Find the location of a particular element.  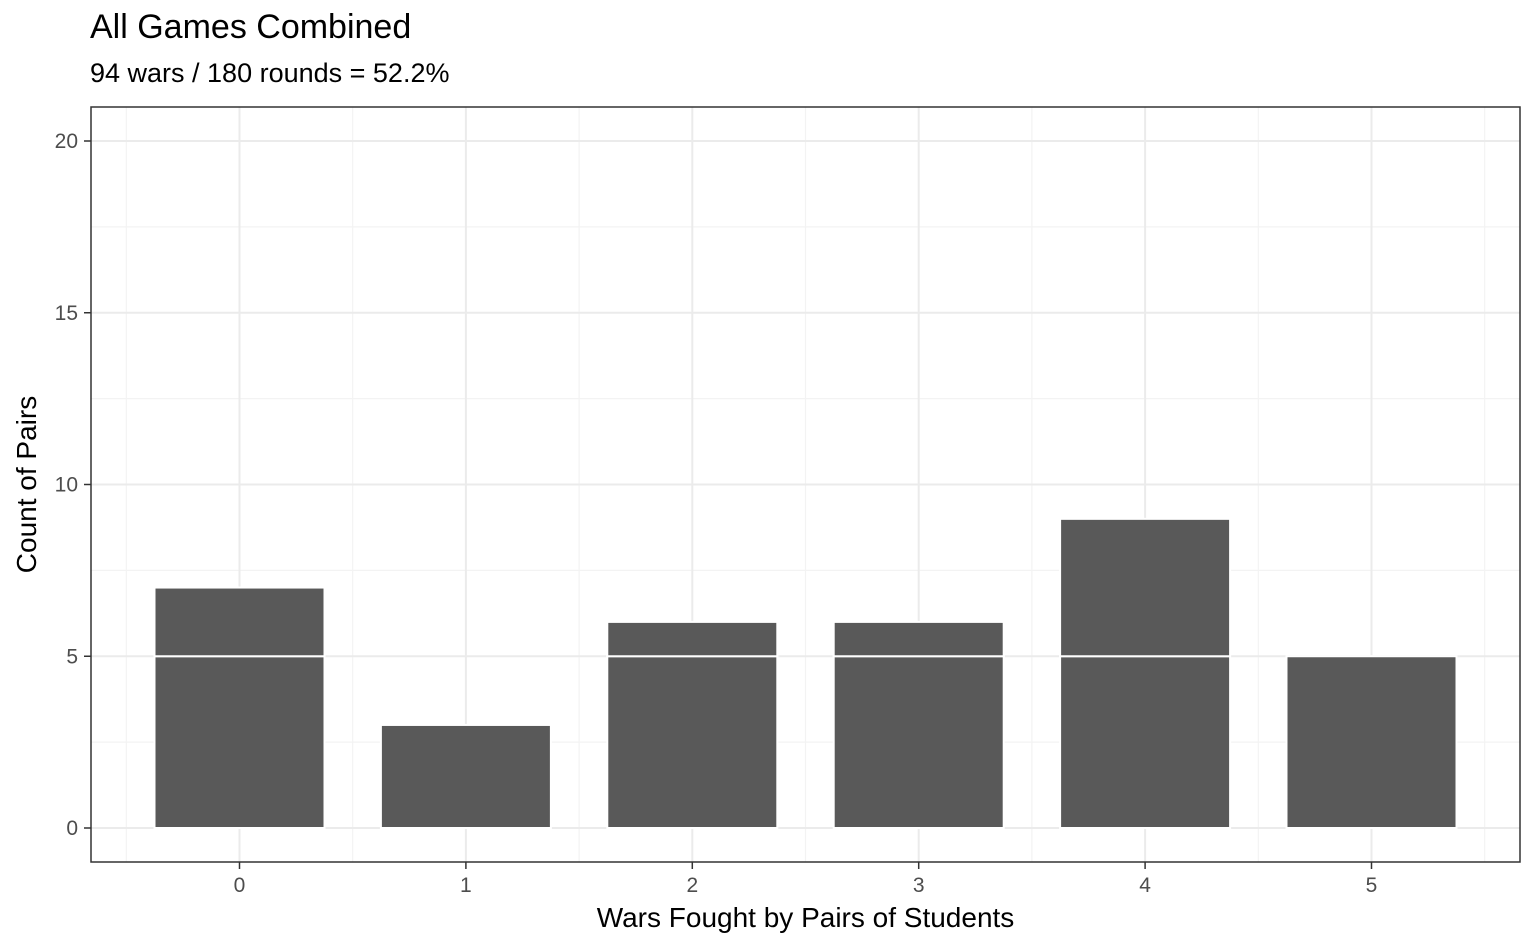

y-tick-label: 15 is located at coordinates (66, 313).